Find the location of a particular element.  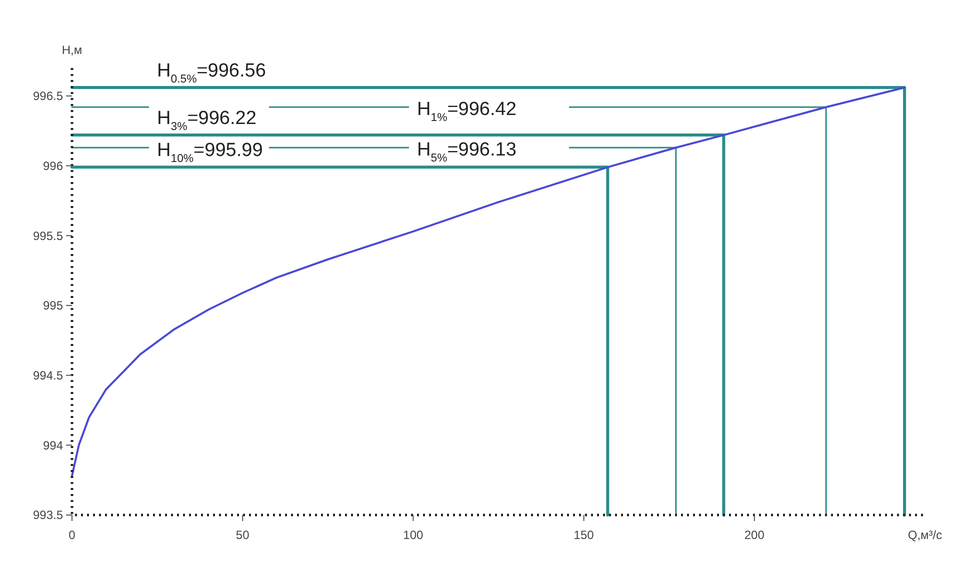

y-tick-label: 996.5 is located at coordinates (48, 96).